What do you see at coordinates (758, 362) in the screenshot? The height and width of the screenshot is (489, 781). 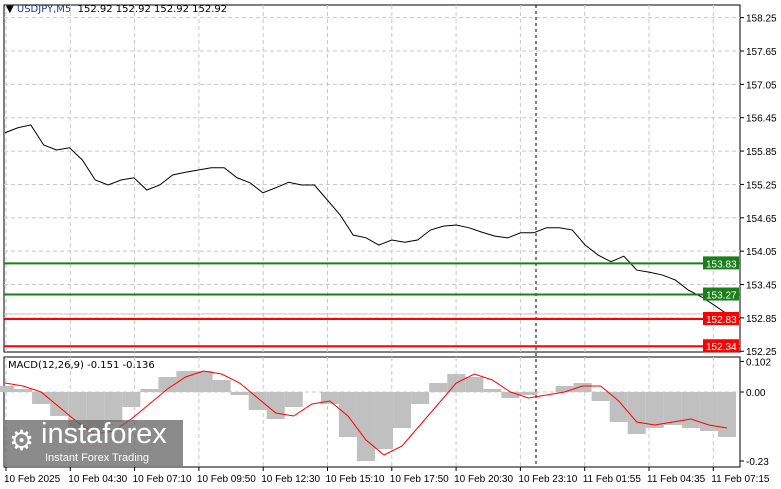 I see `macd-y-tick-label: 0.102` at bounding box center [758, 362].